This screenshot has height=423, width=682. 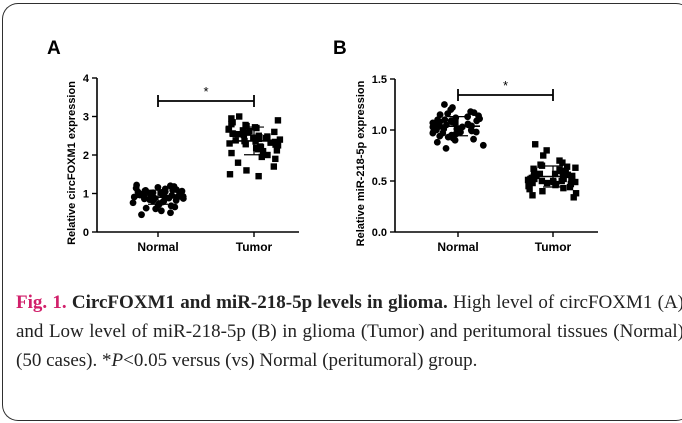 I want to click on y-tick-label: 4, so click(x=86, y=79).